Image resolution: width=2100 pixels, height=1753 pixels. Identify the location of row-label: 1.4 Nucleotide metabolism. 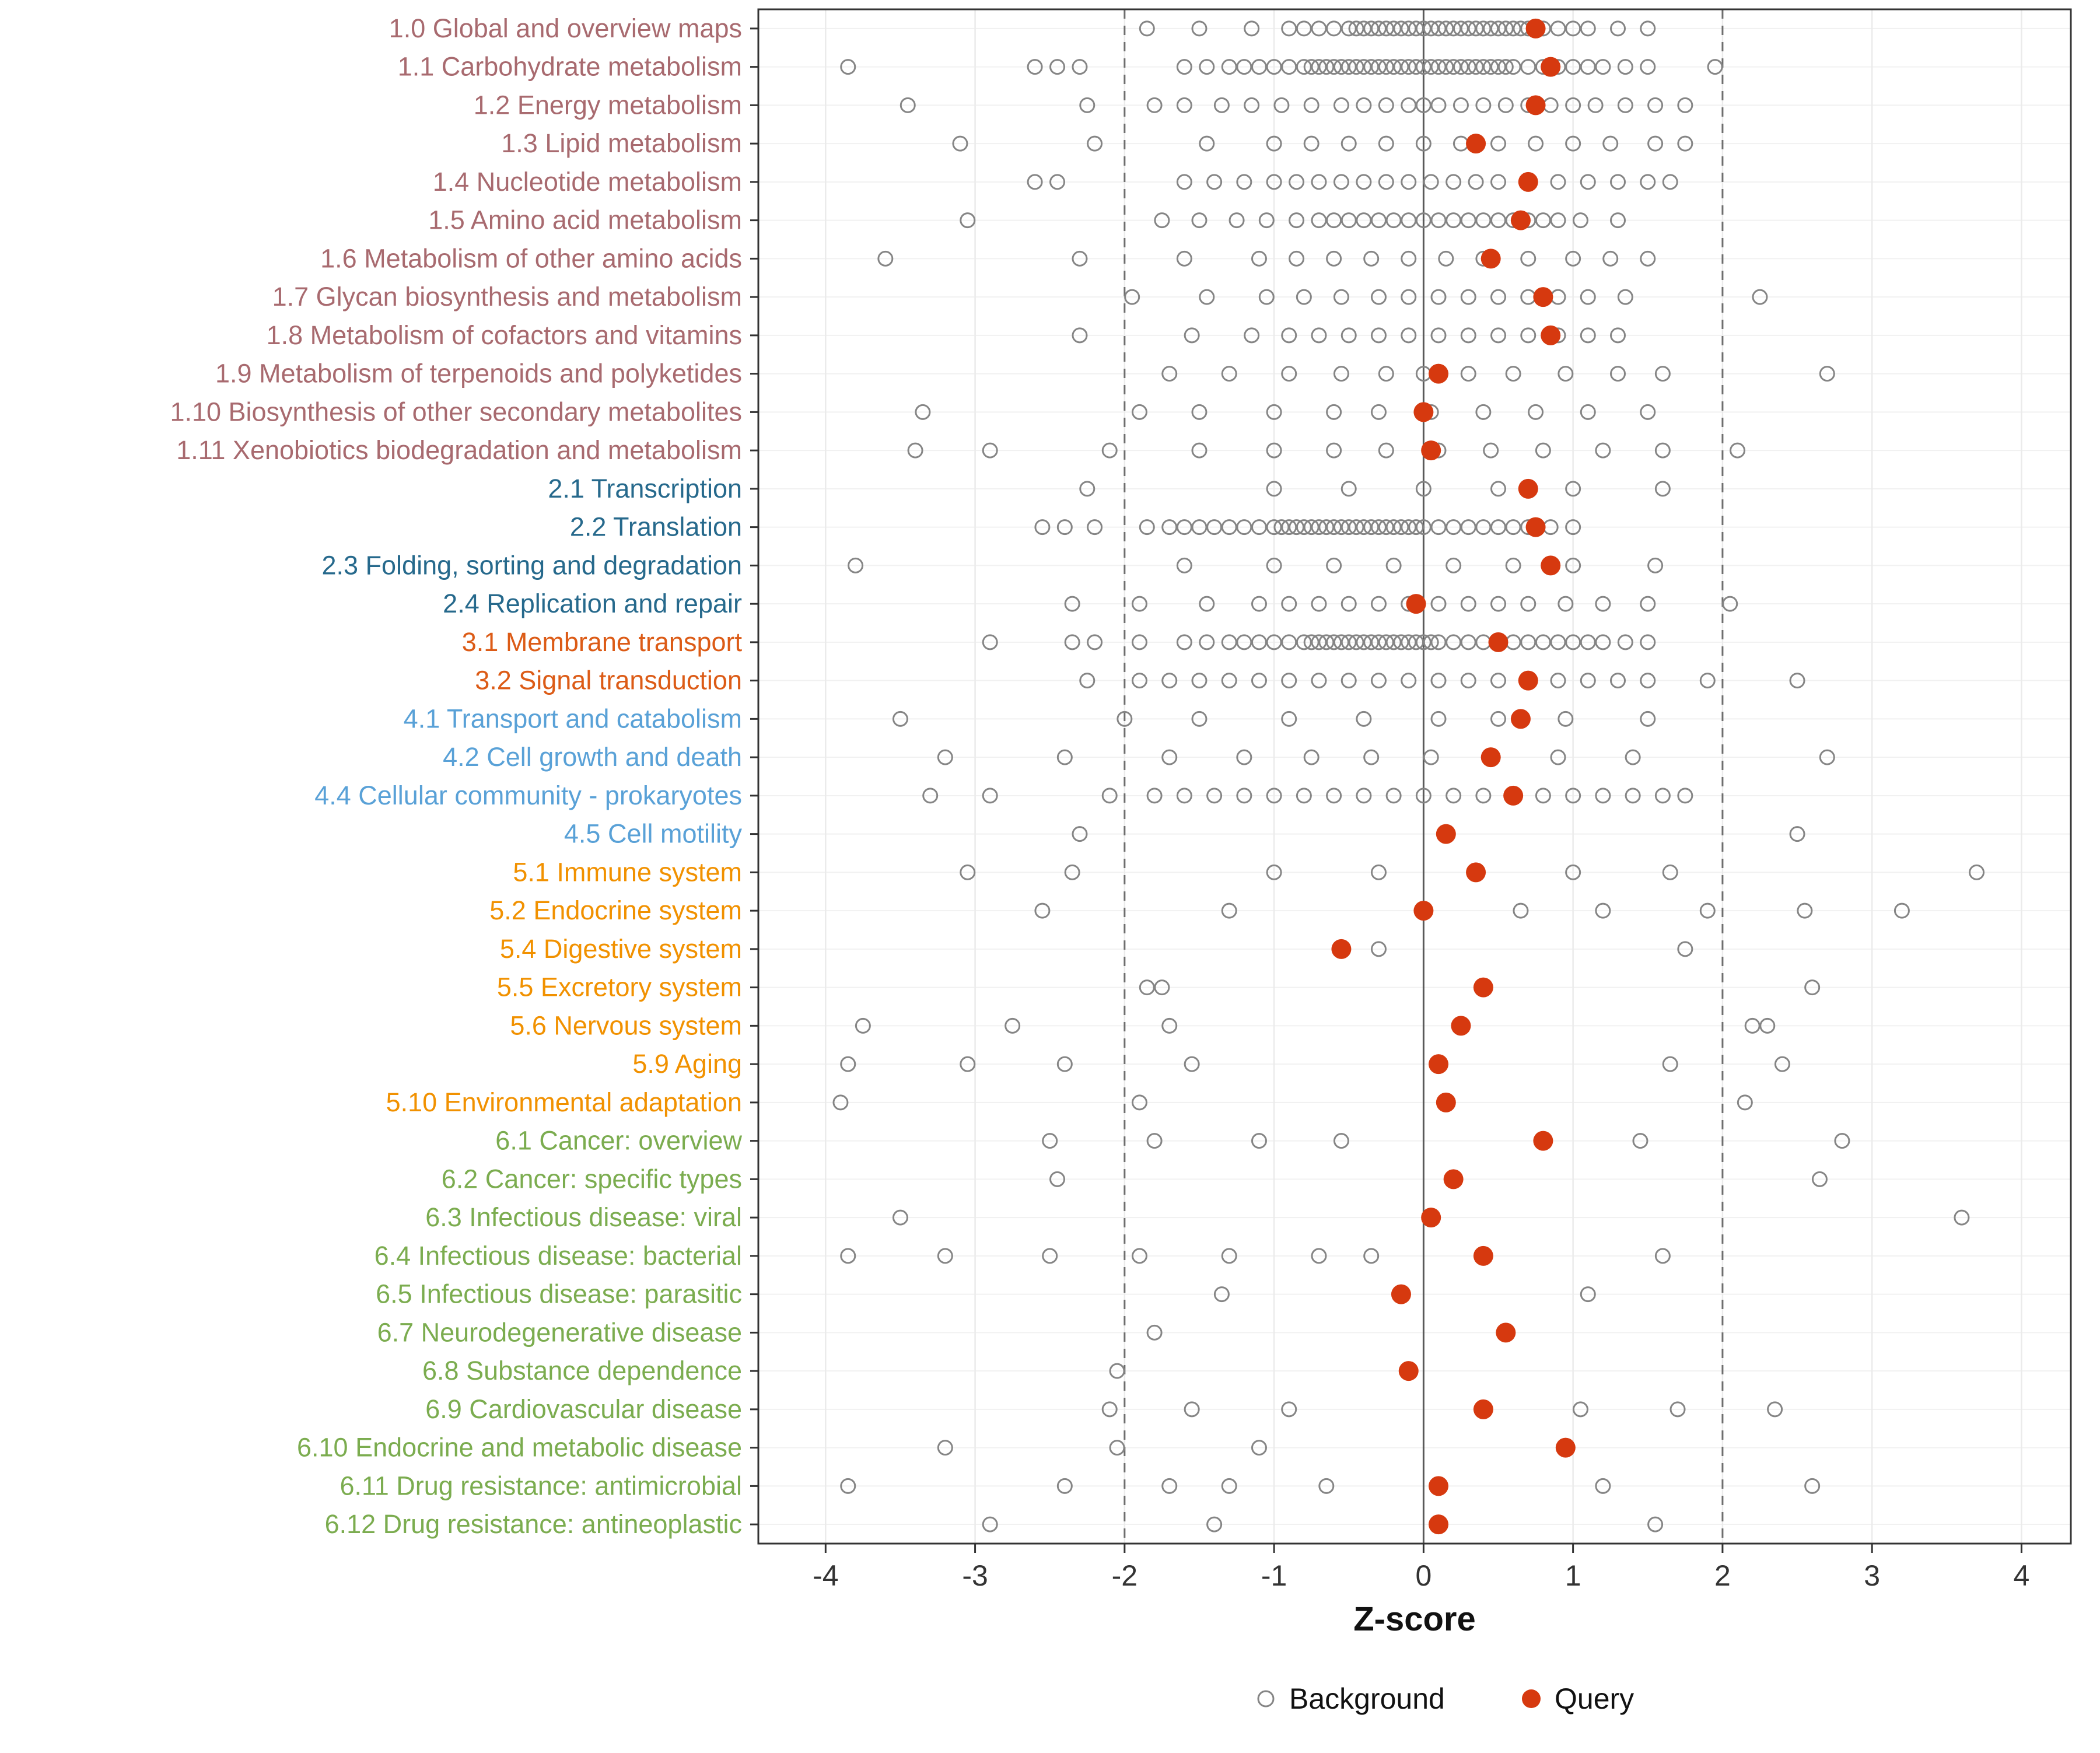
(587, 182).